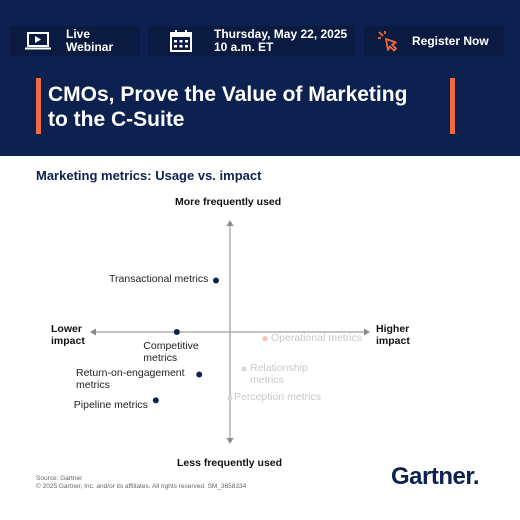 This screenshot has height=520, width=520. I want to click on event-date: Thursday, May 22, 2025, so click(281, 34).